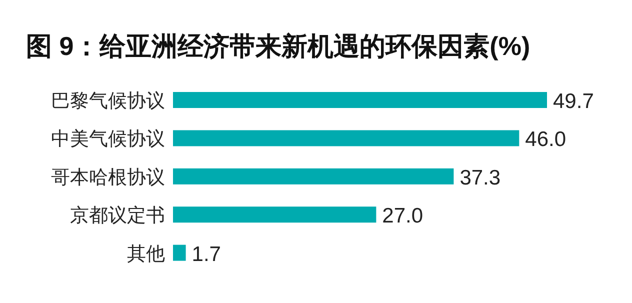 The image size is (632, 303). What do you see at coordinates (108, 101) in the screenshot?
I see `y-tick-label: 巴黎气候协议` at bounding box center [108, 101].